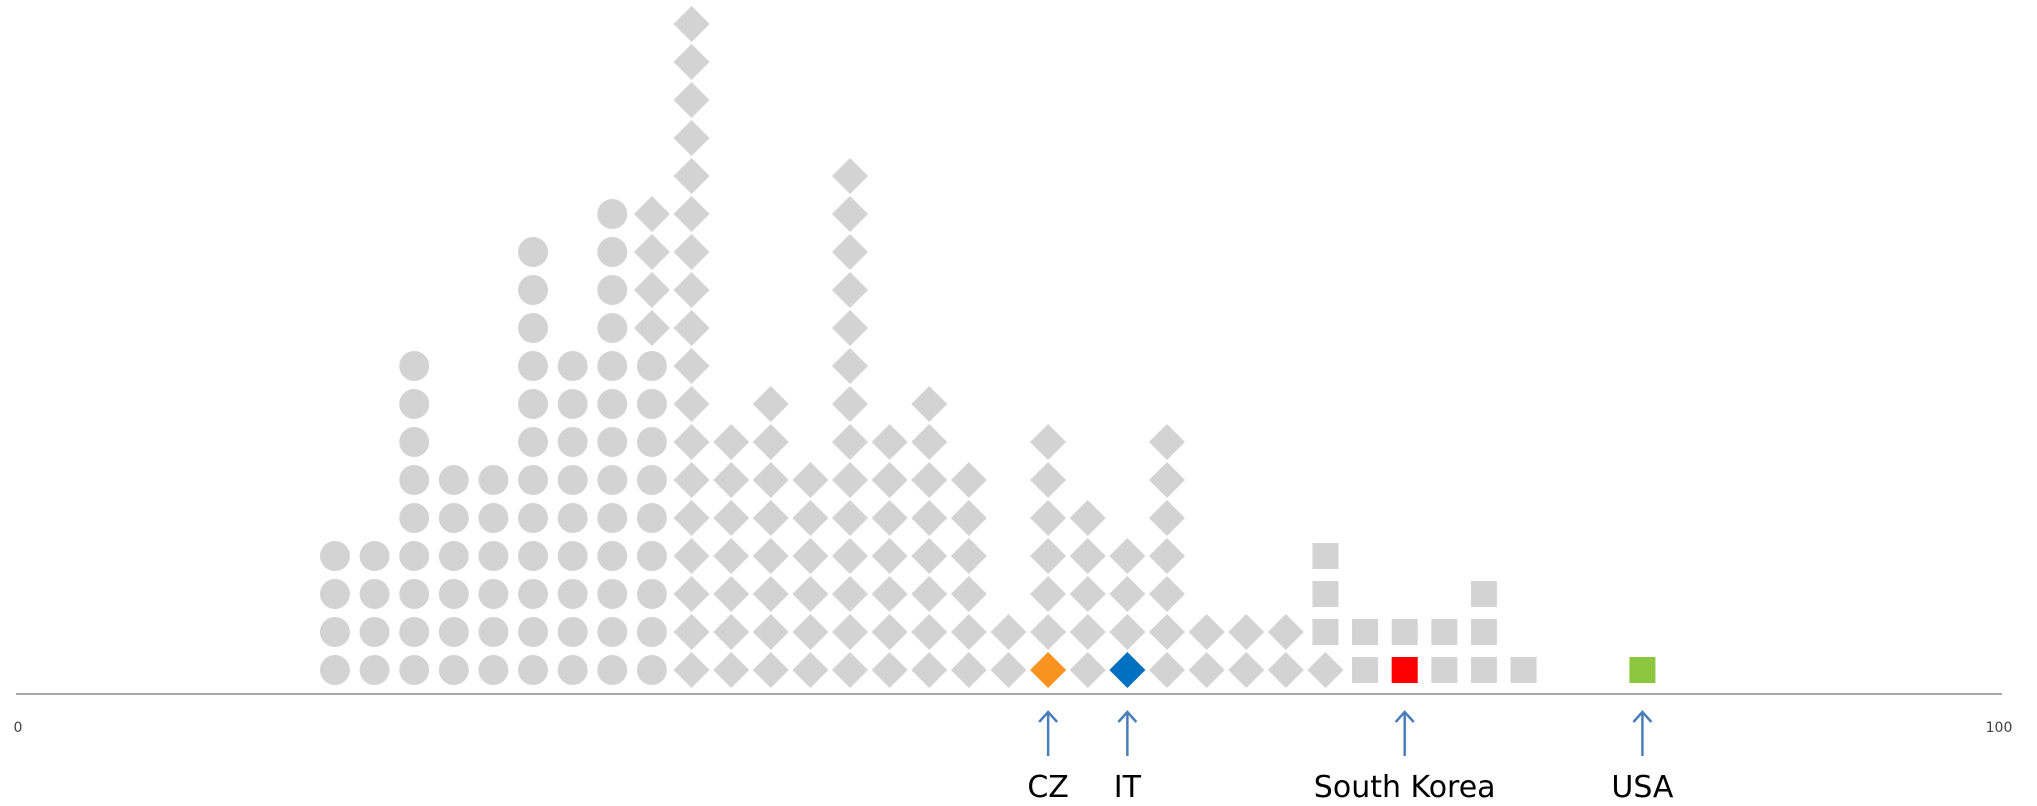 The image size is (2037, 806). I want to click on x-tick-label-min: 0, so click(18, 728).